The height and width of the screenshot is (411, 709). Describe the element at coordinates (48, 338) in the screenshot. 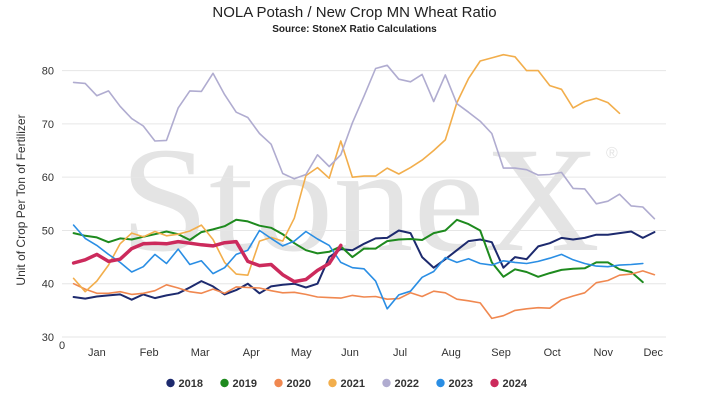

I see `y-tick-label: 30` at that location.